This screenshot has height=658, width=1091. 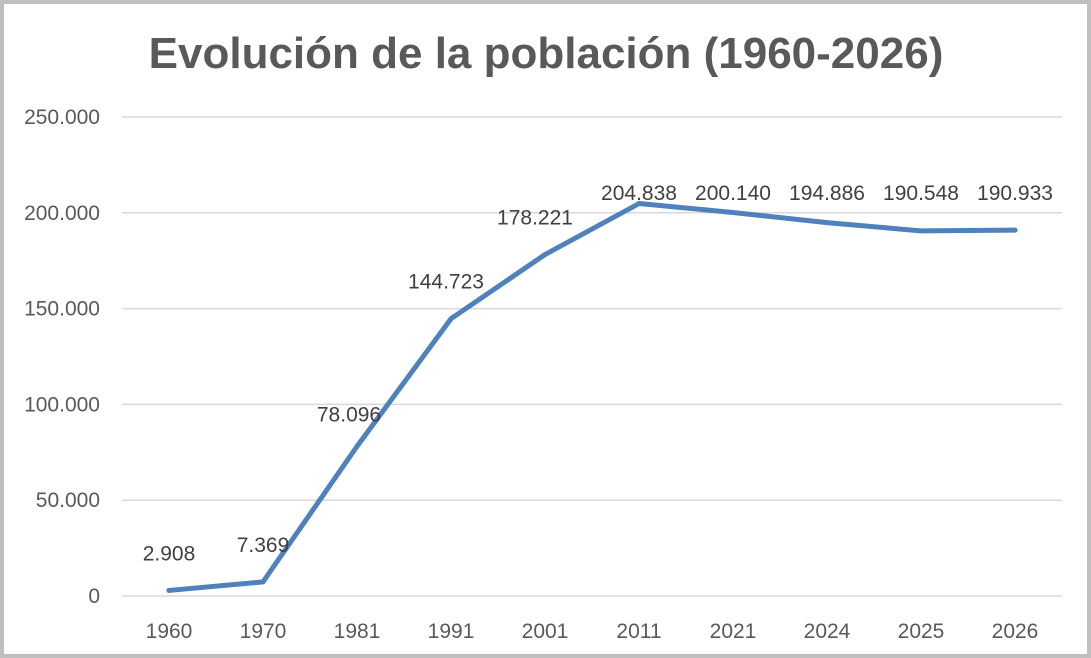 What do you see at coordinates (263, 631) in the screenshot?
I see `x-tick-label: 1970` at bounding box center [263, 631].